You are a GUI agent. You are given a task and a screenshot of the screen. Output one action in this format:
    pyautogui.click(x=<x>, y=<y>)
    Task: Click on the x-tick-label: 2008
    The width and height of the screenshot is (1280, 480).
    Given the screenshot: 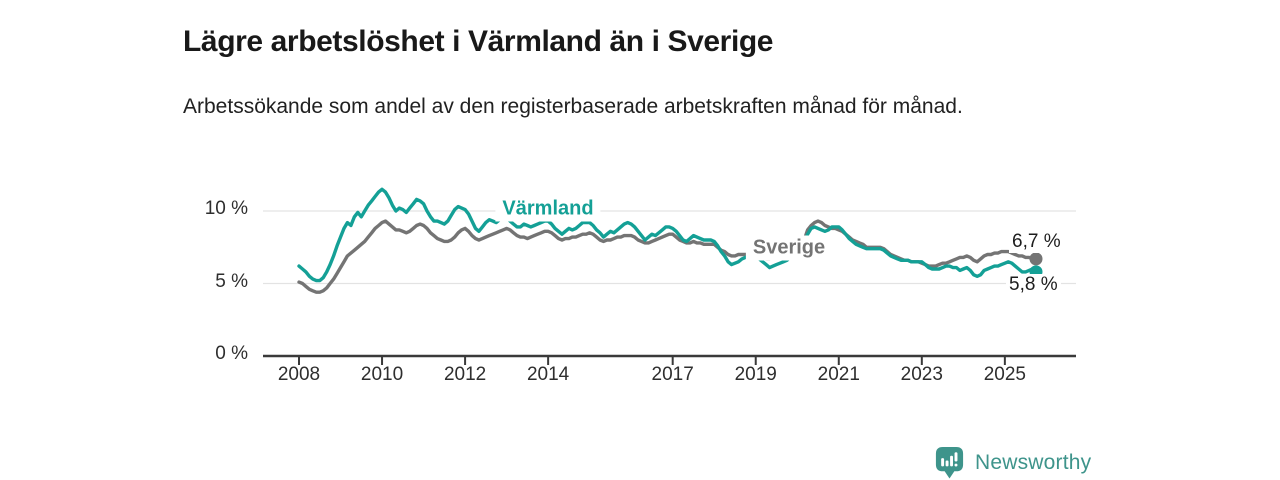 What is the action you would take?
    pyautogui.click(x=299, y=374)
    